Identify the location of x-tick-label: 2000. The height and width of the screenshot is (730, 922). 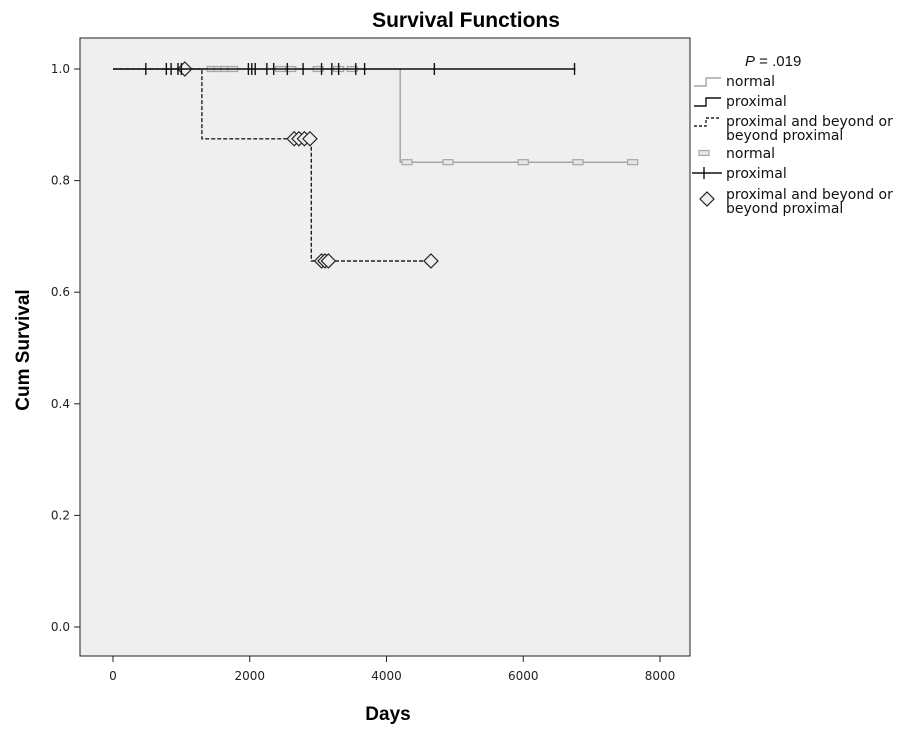
(249, 676).